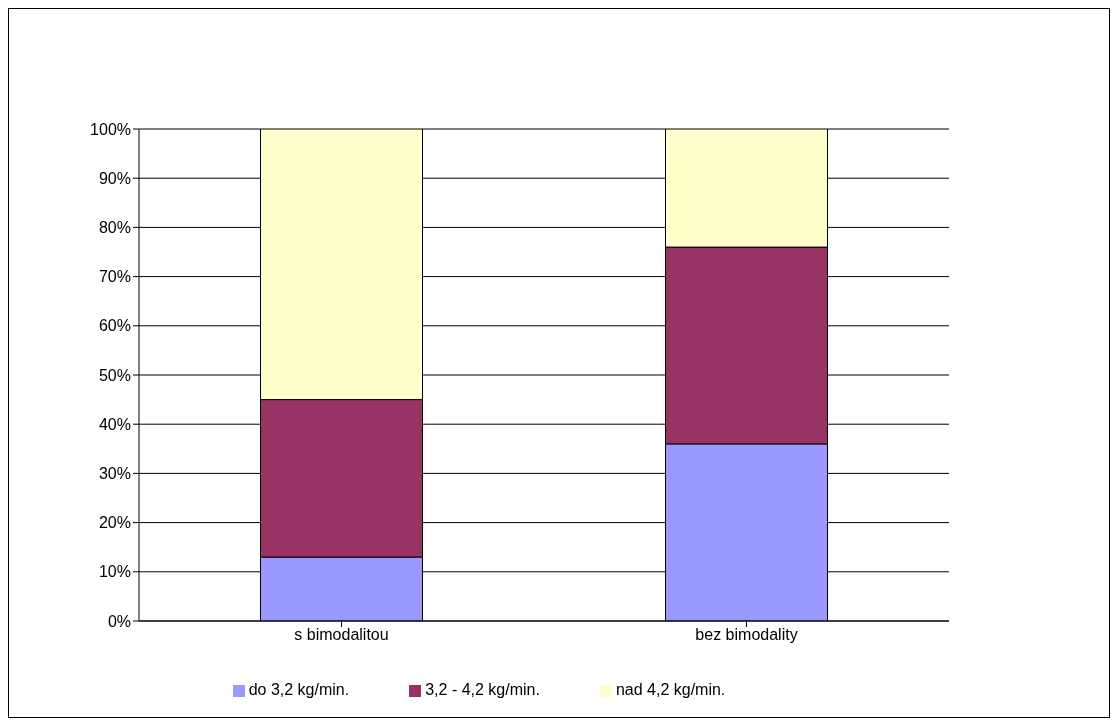 The image size is (1117, 724). I want to click on x-tick-label: bez bimodality, so click(746, 635).